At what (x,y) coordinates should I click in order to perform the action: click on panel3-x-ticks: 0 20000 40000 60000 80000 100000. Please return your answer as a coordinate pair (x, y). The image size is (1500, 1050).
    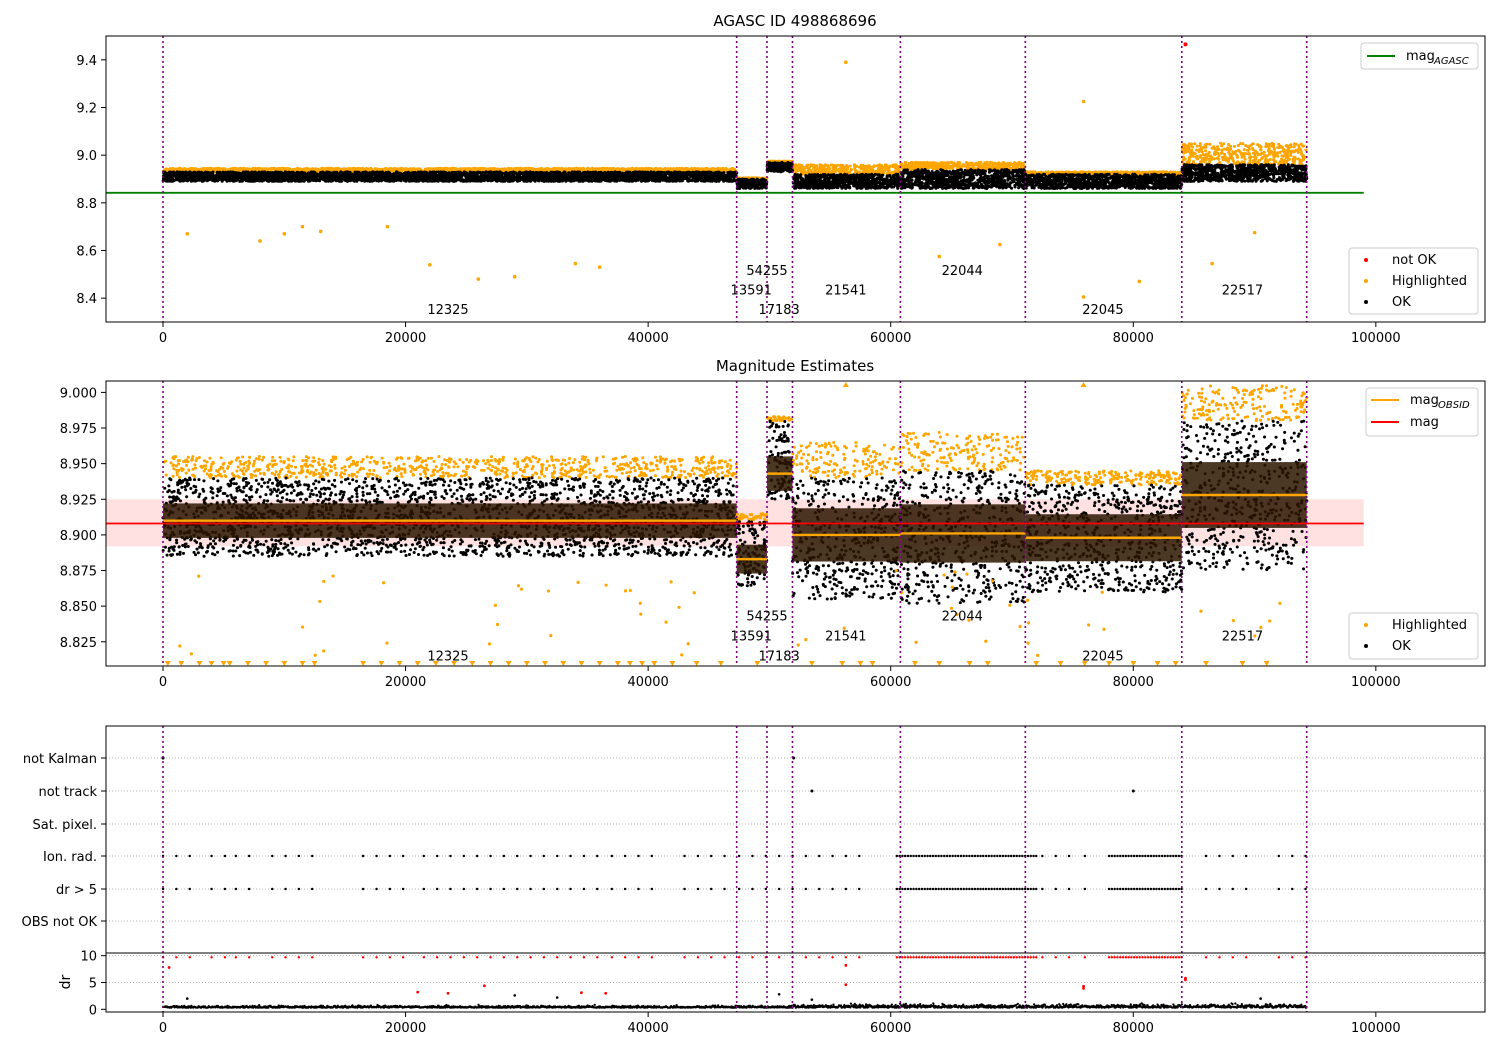
    Looking at the image, I should click on (780, 1024).